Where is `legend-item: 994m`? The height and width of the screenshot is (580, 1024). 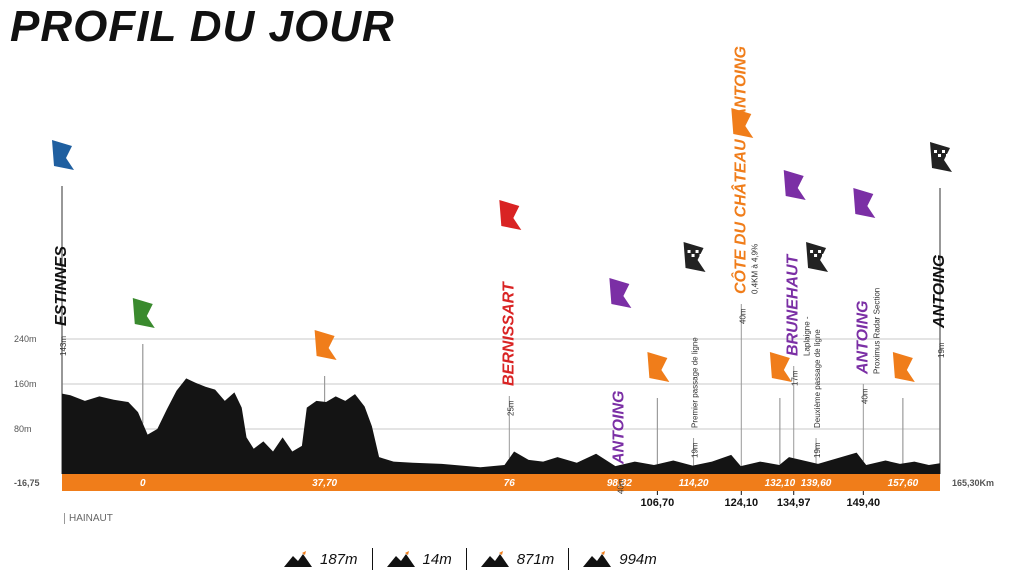 legend-item: 994m is located at coordinates (620, 559).